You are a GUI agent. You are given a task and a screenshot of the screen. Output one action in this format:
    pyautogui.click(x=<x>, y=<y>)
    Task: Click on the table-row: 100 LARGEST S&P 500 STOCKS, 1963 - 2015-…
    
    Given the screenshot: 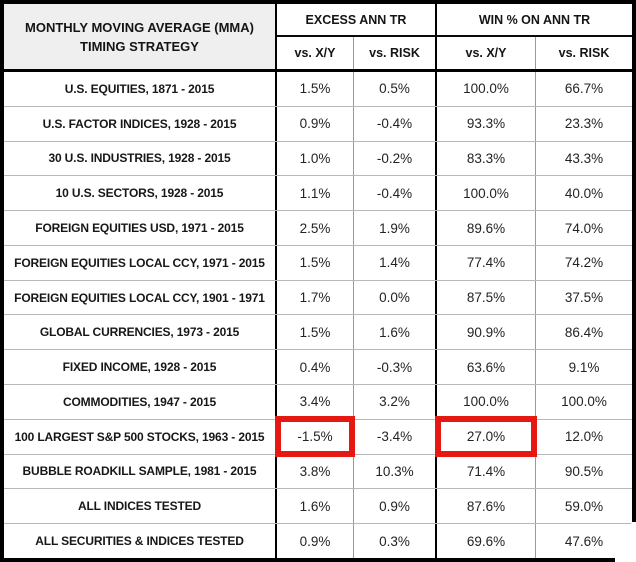 What is the action you would take?
    pyautogui.click(x=318, y=436)
    